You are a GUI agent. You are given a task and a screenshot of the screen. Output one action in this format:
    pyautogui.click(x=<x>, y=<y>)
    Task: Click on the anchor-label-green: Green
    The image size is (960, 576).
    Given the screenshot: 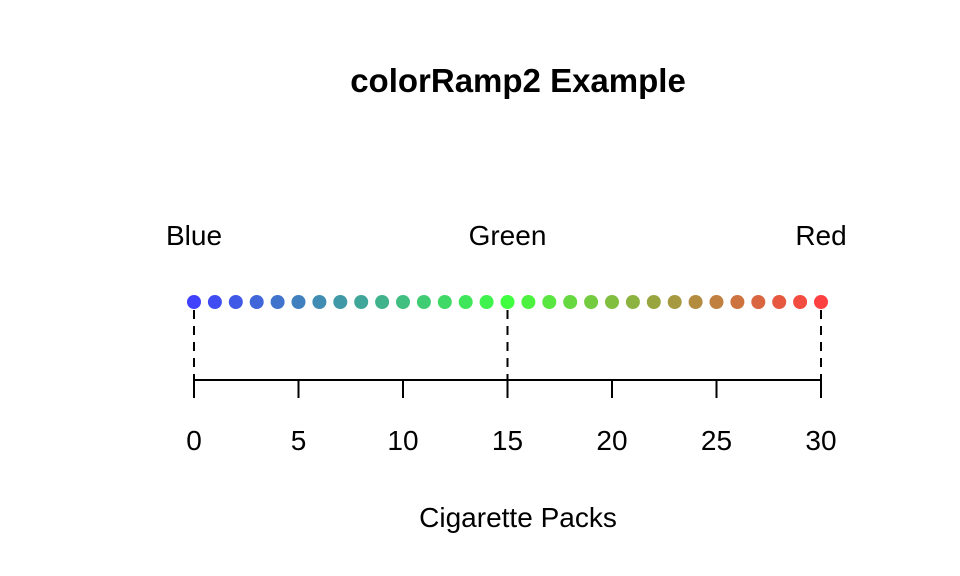 What is the action you would take?
    pyautogui.click(x=508, y=235)
    